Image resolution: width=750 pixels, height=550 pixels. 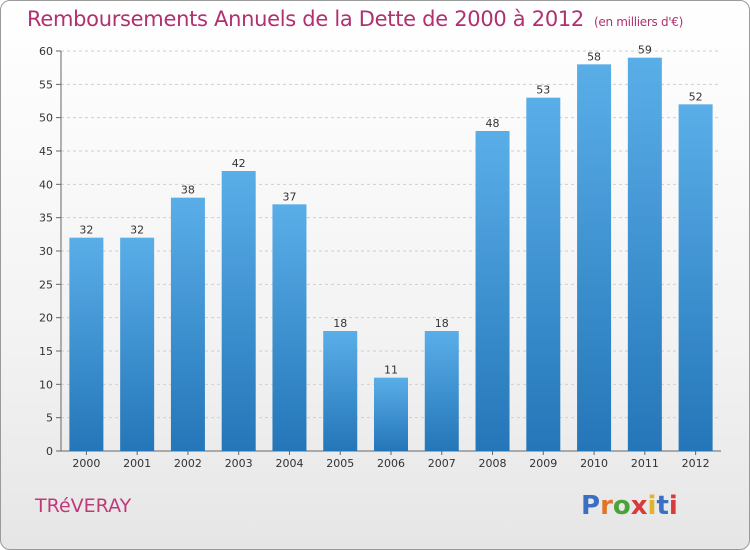 What do you see at coordinates (187, 324) in the screenshot?
I see `bar-2002` at bounding box center [187, 324].